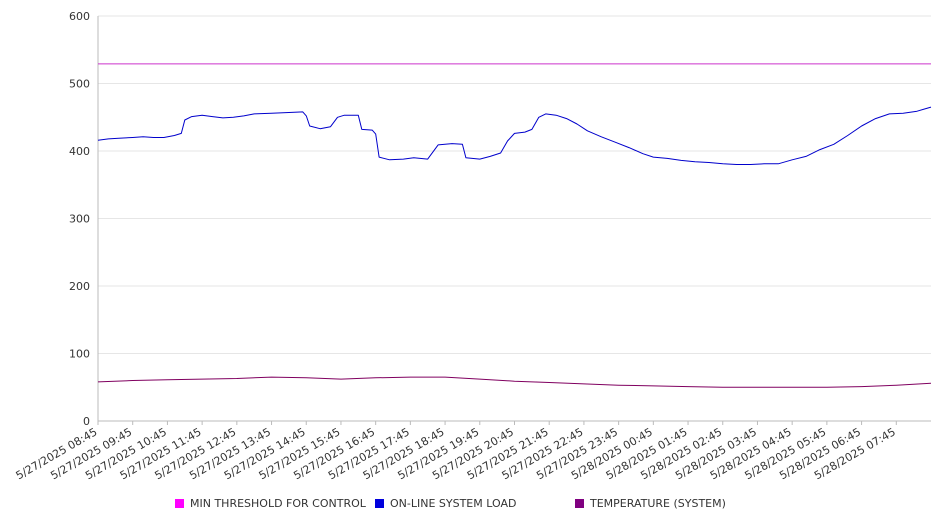 The image size is (946, 526). What do you see at coordinates (579, 503) in the screenshot?
I see `legend-swatch-temperature` at bounding box center [579, 503].